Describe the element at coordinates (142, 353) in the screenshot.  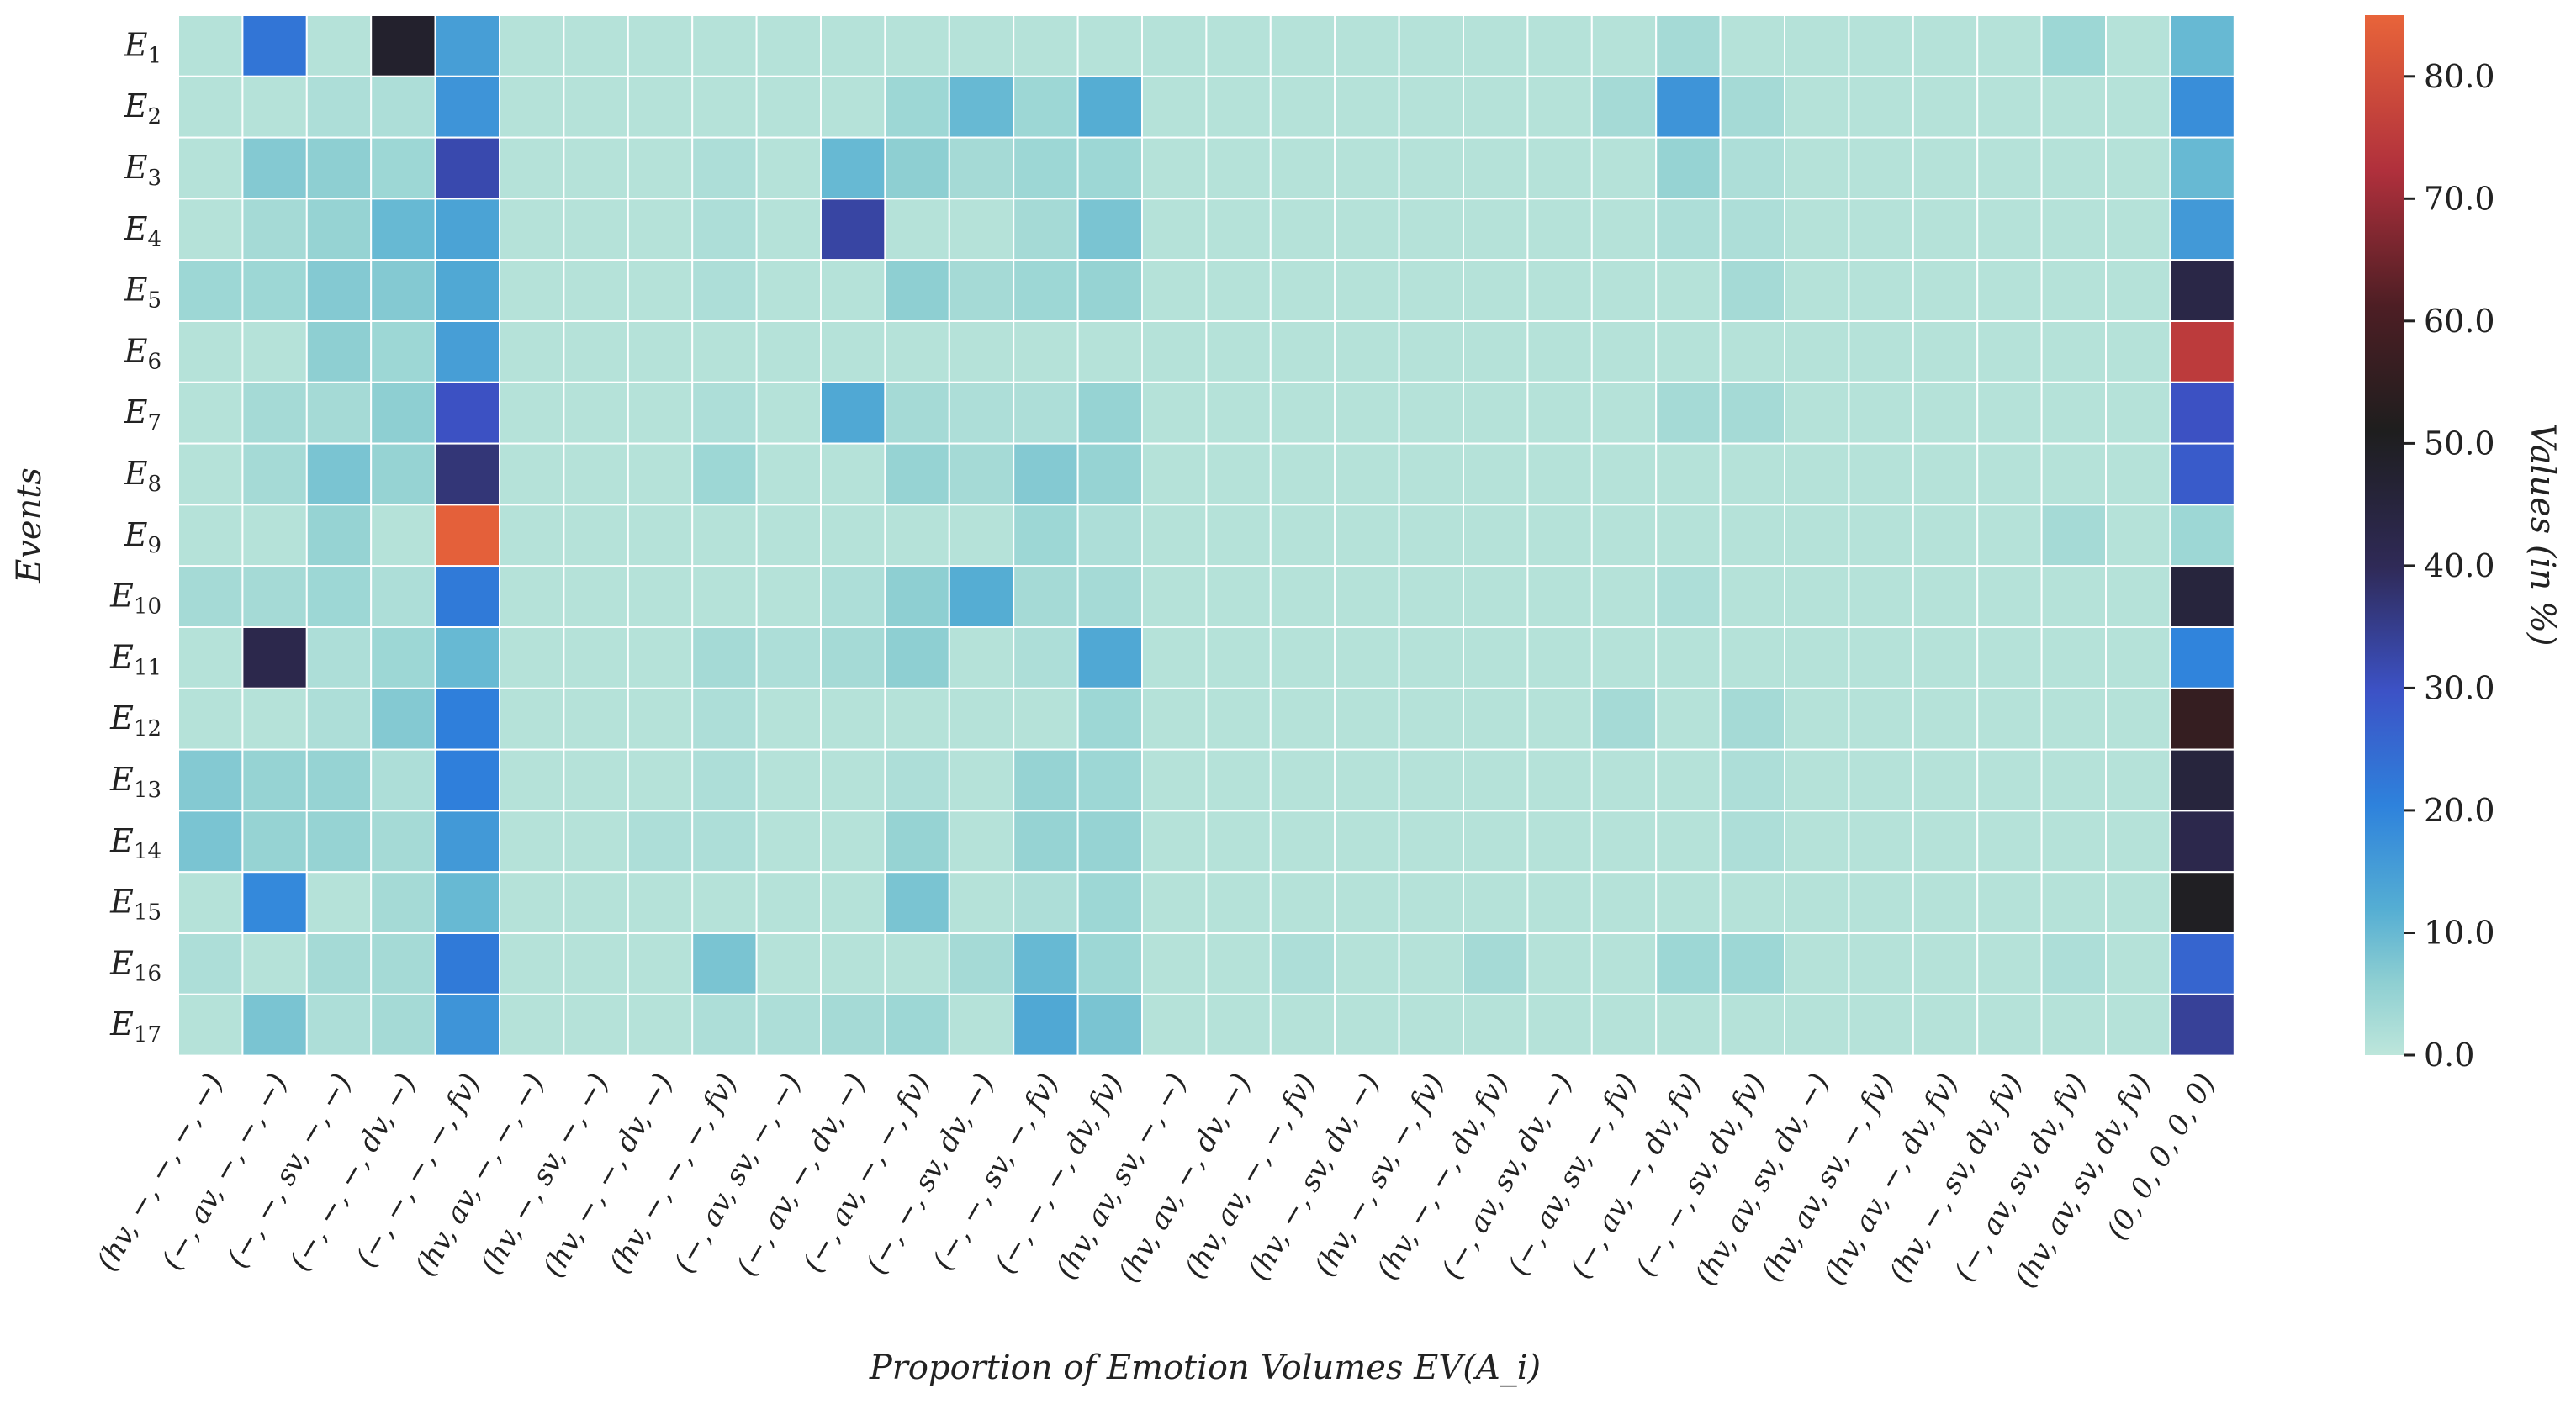
I see `row-label: E6` at that location.